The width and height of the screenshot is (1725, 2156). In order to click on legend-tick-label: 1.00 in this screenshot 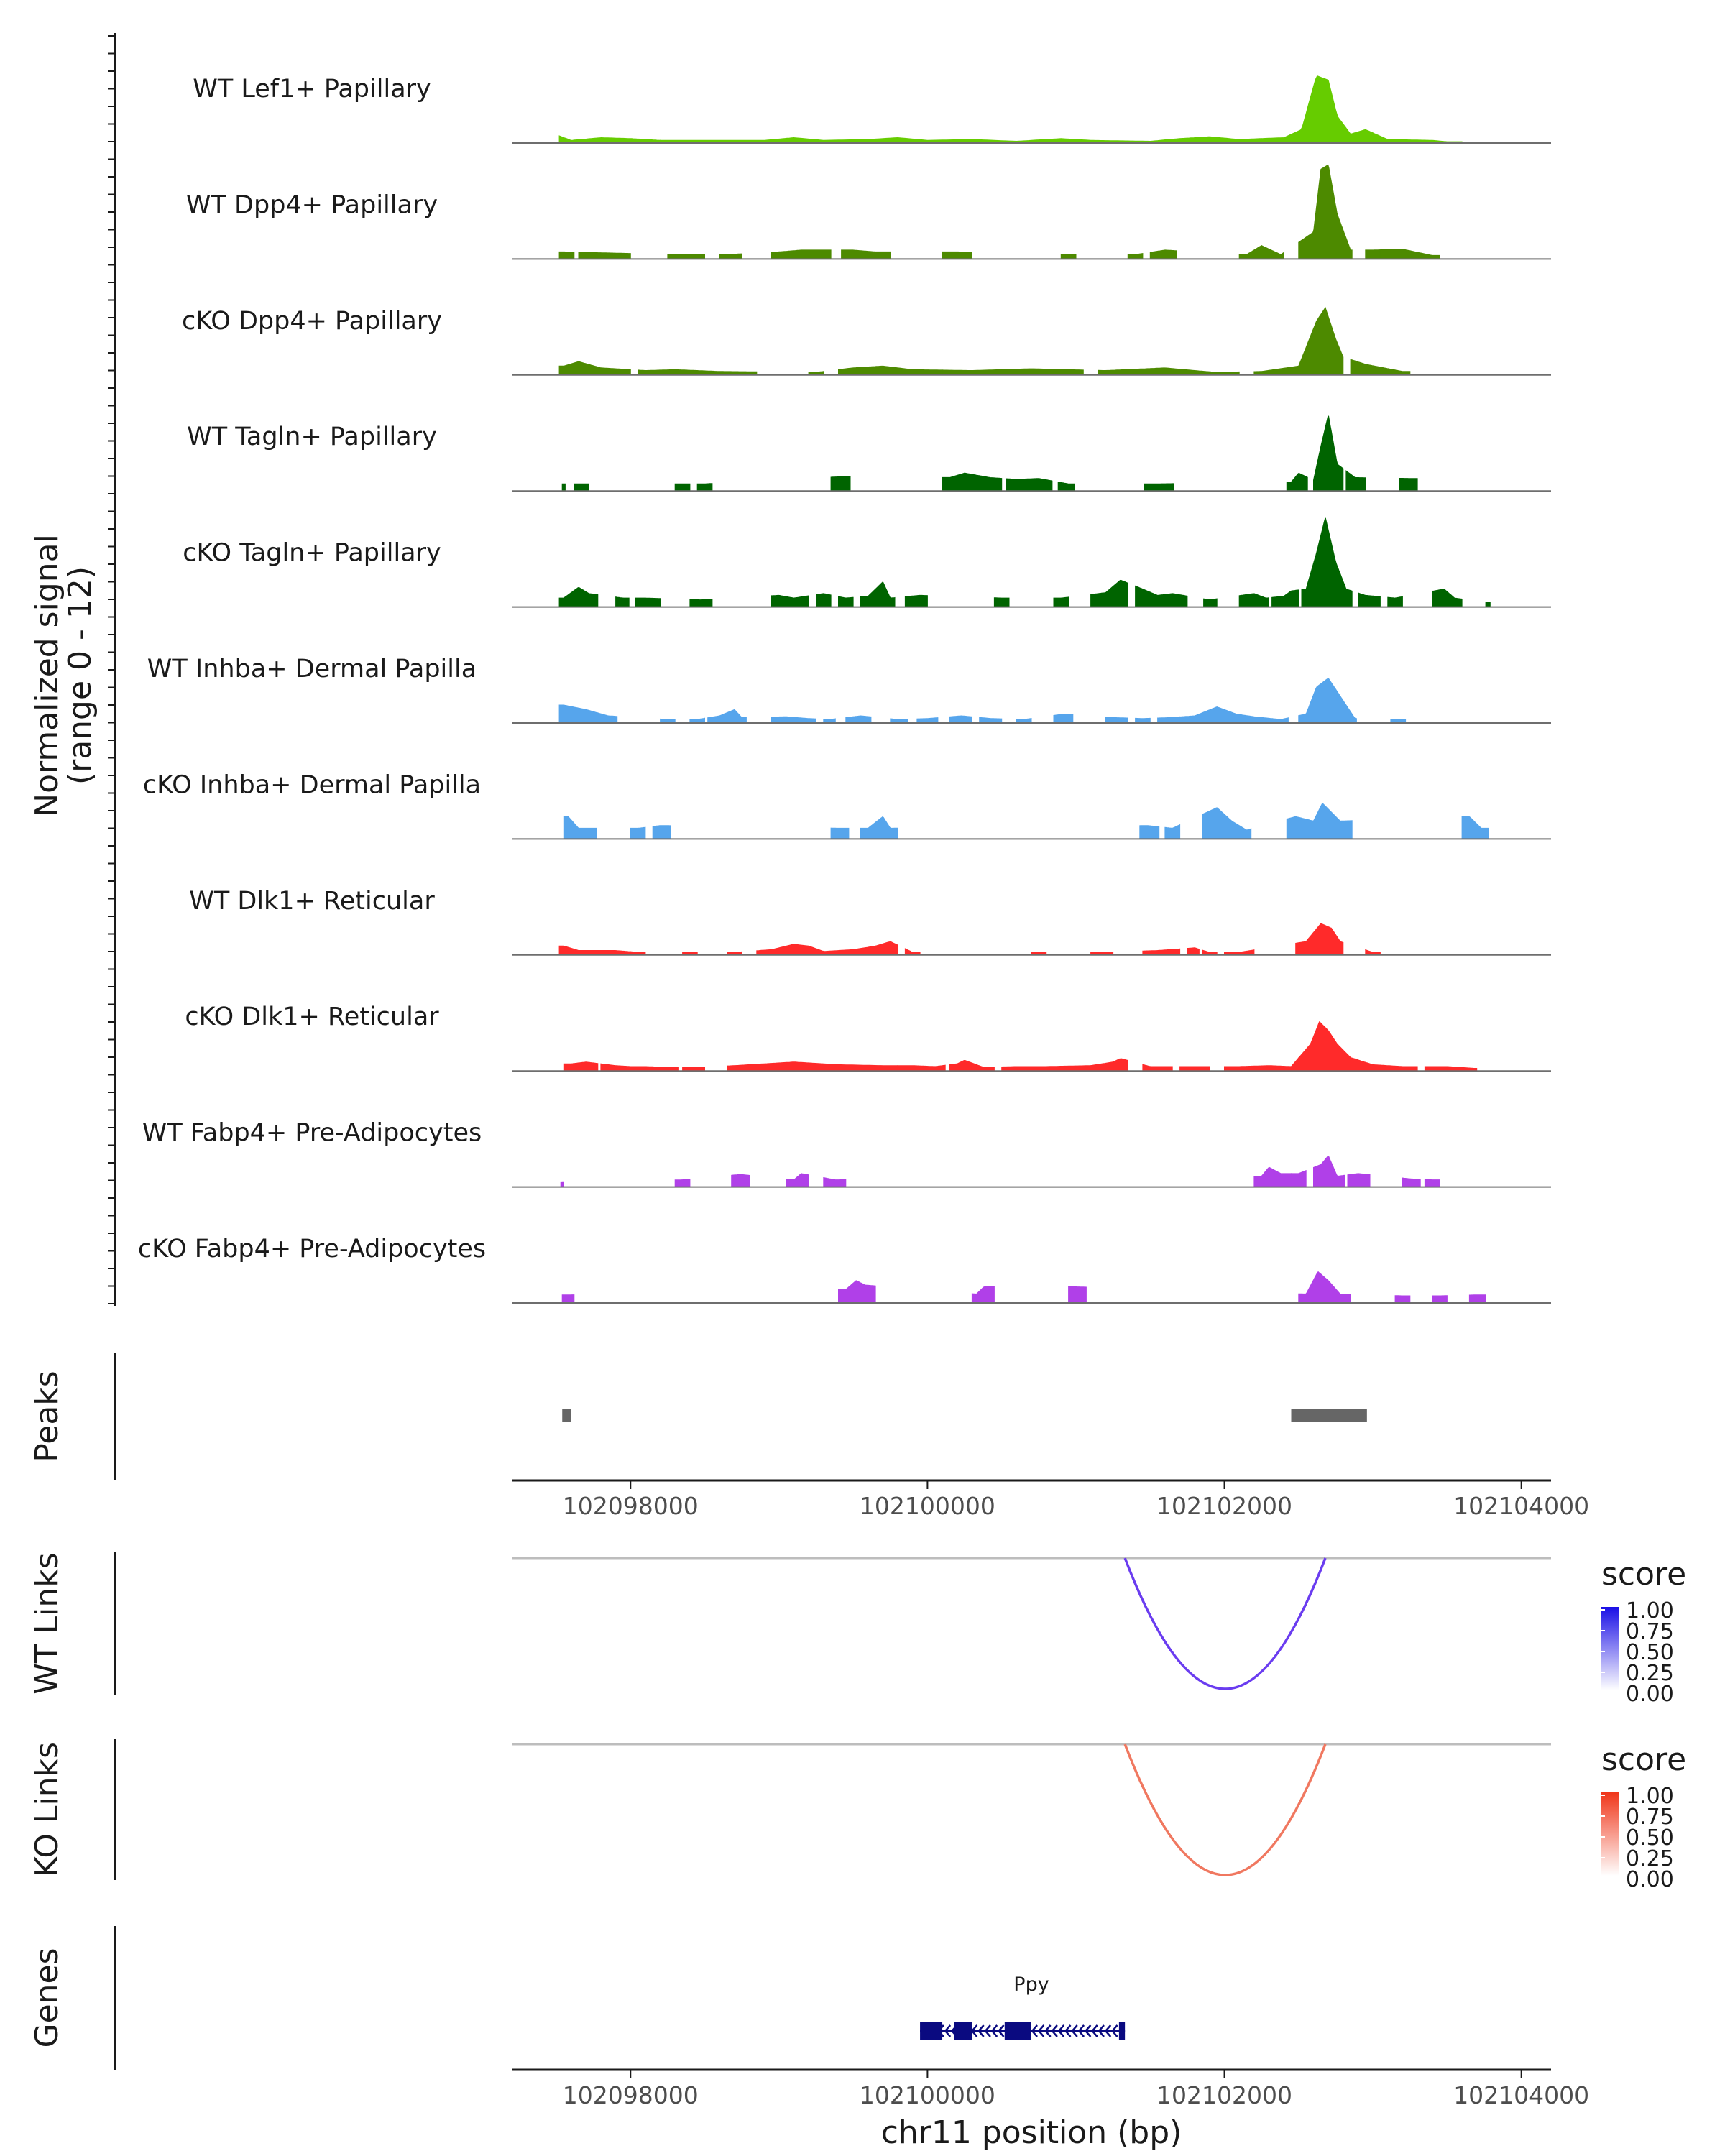, I will do `click(1650, 1611)`.